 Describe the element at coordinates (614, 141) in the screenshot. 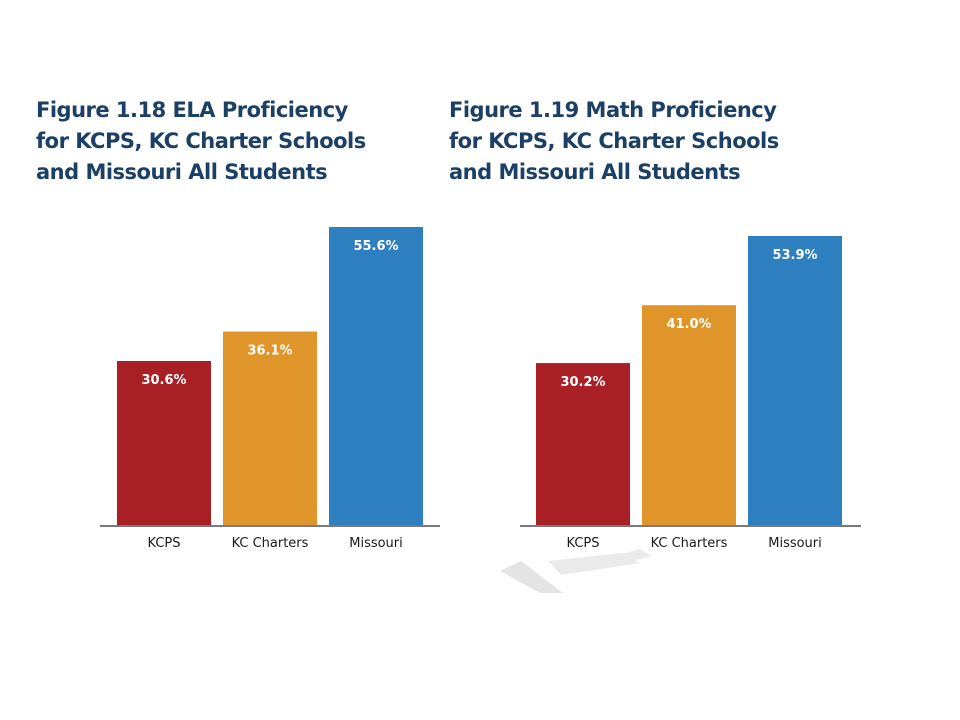

I see `math-title-line-2: for KCPS, KC Charter Schools` at that location.